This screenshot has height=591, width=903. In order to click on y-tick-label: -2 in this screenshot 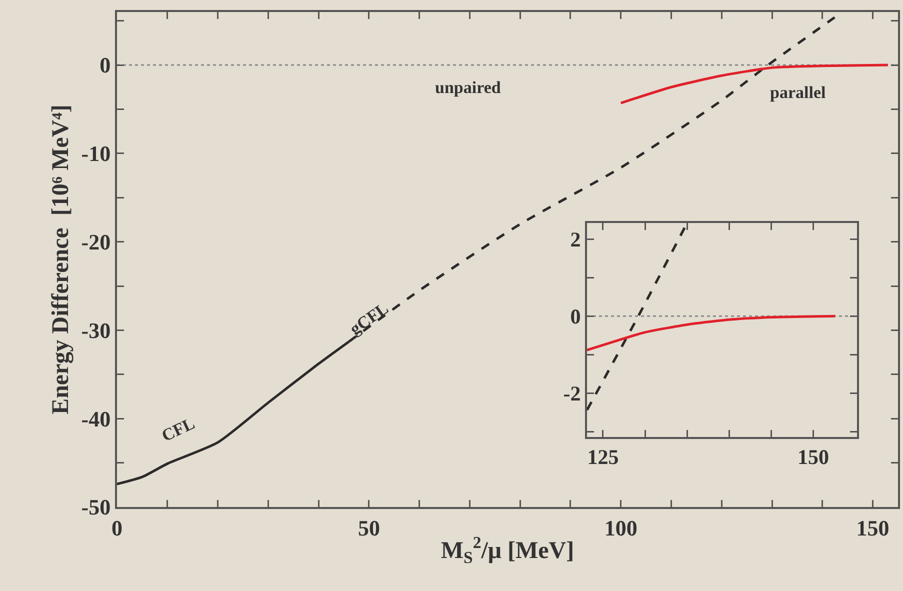, I will do `click(572, 393)`.